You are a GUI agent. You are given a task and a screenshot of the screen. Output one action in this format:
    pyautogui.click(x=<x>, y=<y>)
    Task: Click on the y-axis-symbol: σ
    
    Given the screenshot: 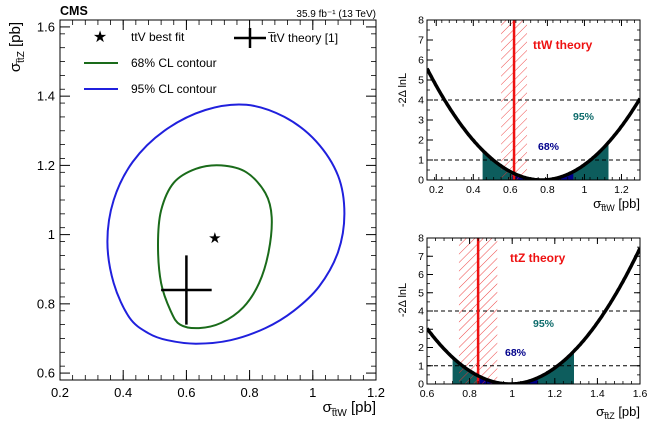 What is the action you would take?
    pyautogui.click(x=15, y=67)
    